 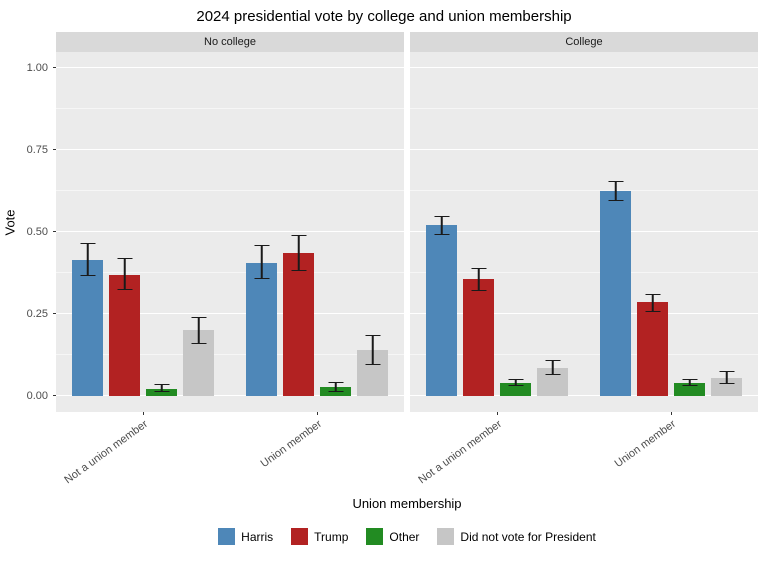 I want to click on y-tick-label: 0.50, so click(x=37, y=232).